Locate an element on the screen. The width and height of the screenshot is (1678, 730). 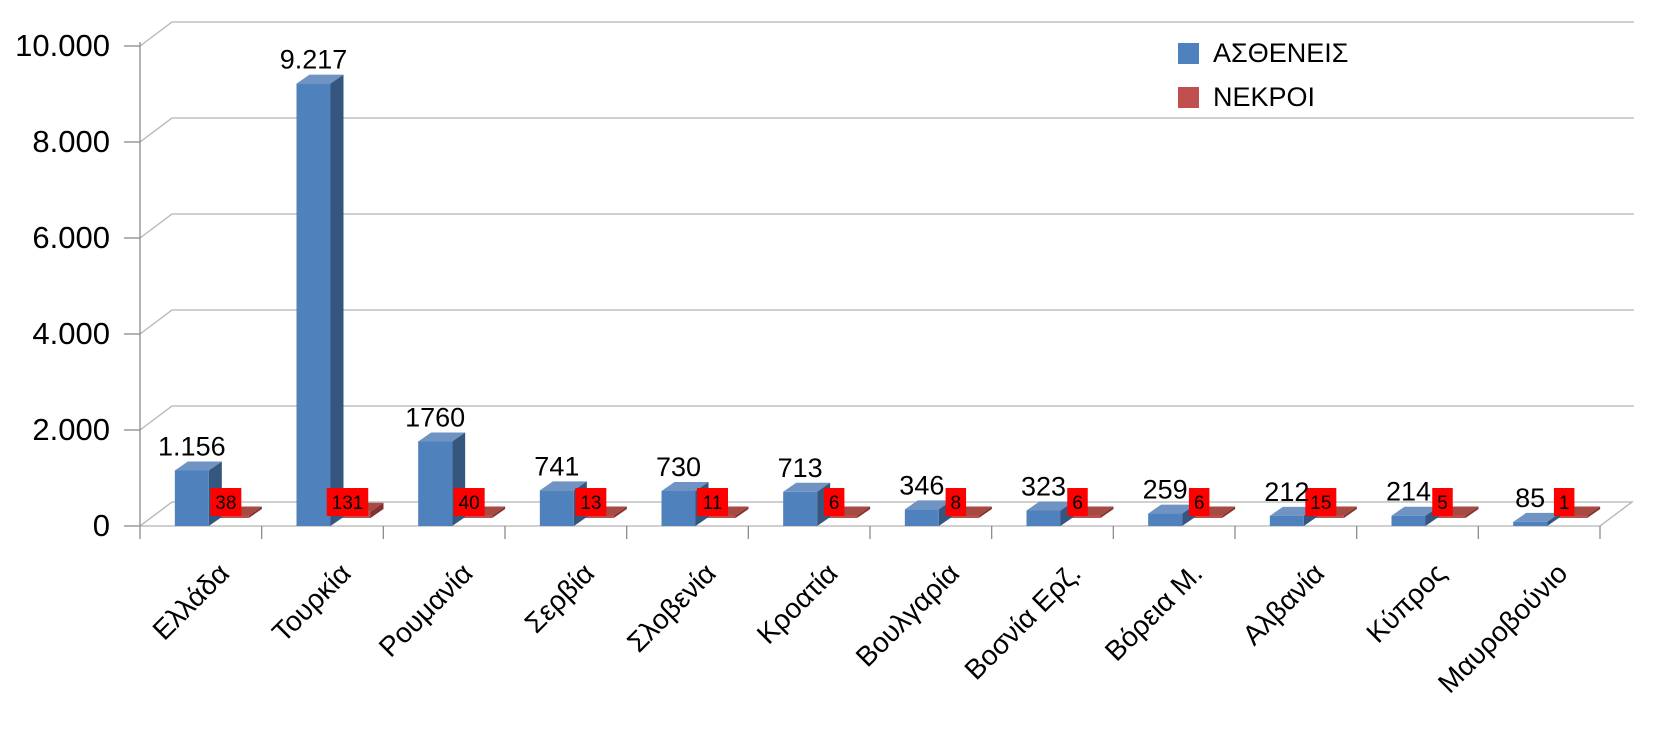
patients-swatch-icon is located at coordinates (1188, 53).